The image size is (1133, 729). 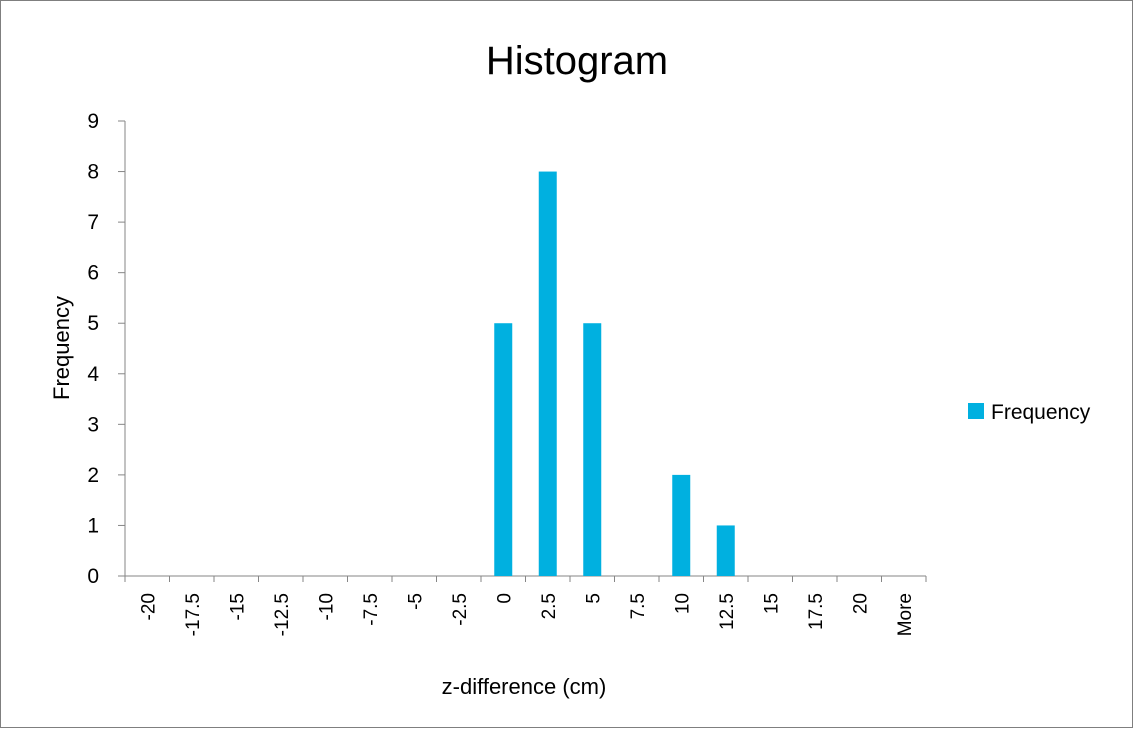 What do you see at coordinates (106, 349) in the screenshot?
I see `y-axis: 0 1 2 3 4 5 6 7 8 9` at bounding box center [106, 349].